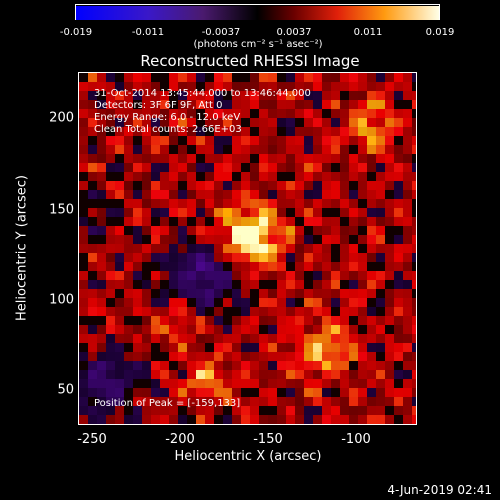 This screenshot has height=500, width=500. I want to click on y-tick-label: 200, so click(61, 118).